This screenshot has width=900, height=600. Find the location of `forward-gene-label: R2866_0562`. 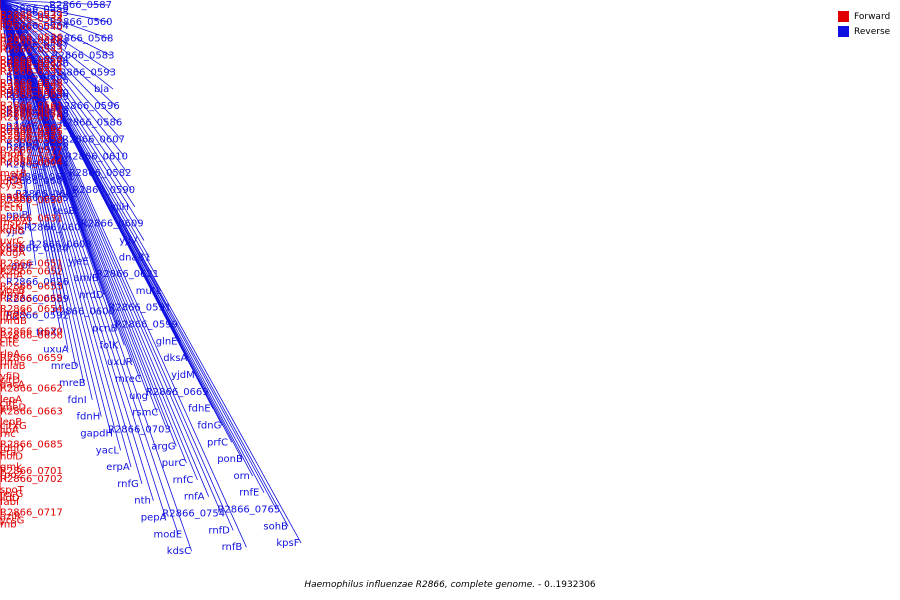

forward-gene-label: R2866_0562 is located at coordinates (31, 128).